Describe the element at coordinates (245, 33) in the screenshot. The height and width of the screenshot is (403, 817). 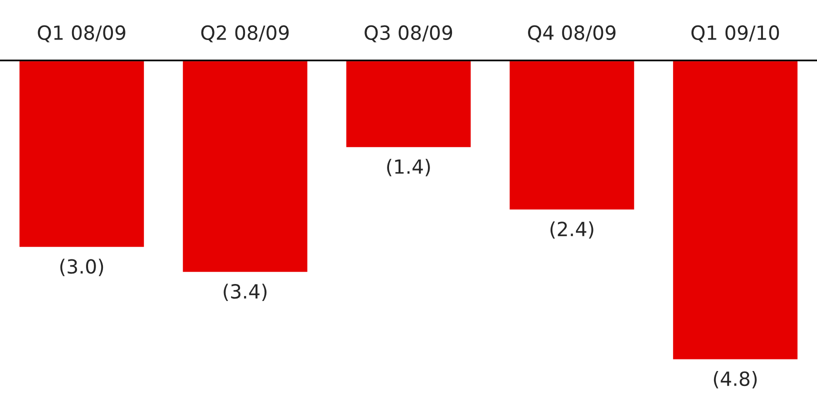
I see `x-tick-label: Q2 08/09` at that location.